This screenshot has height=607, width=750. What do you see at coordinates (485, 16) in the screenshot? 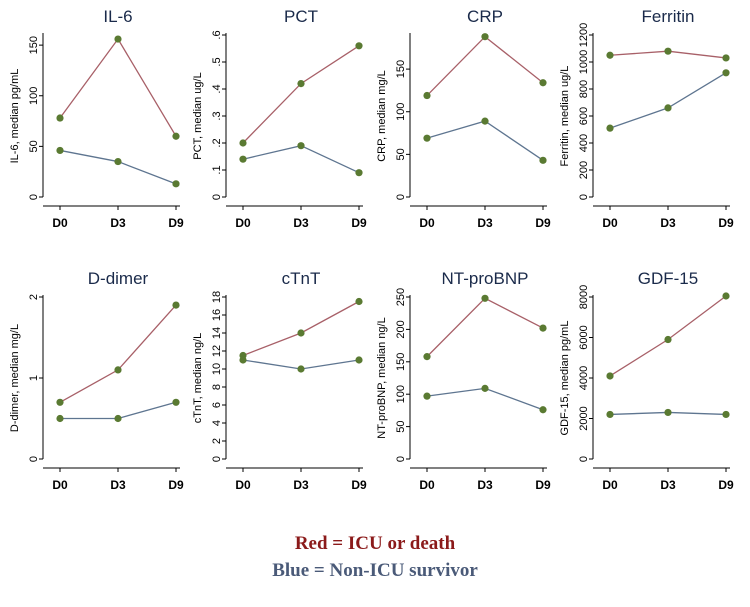
I see `crp-title: CRP` at bounding box center [485, 16].